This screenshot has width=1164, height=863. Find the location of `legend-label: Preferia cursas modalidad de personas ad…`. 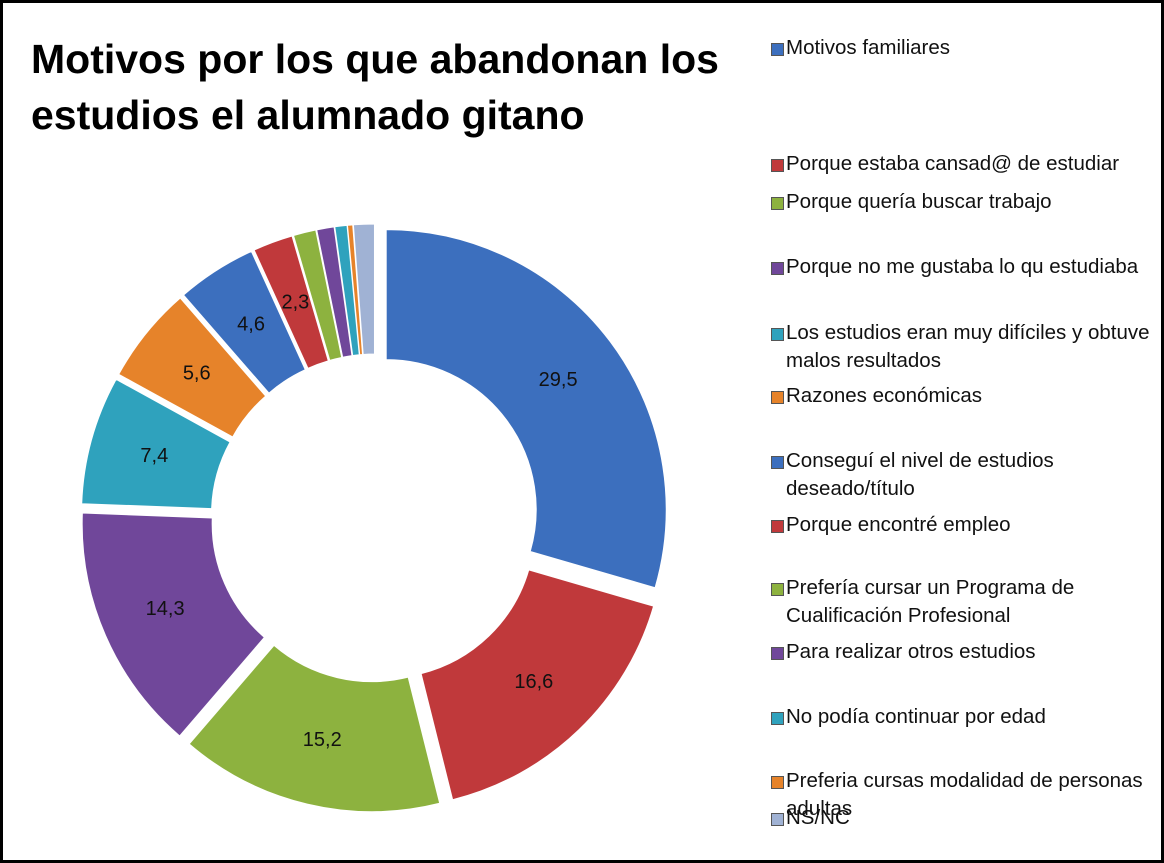

legend-label: Preferia cursas modalidad de personas ad… is located at coordinates (964, 794).